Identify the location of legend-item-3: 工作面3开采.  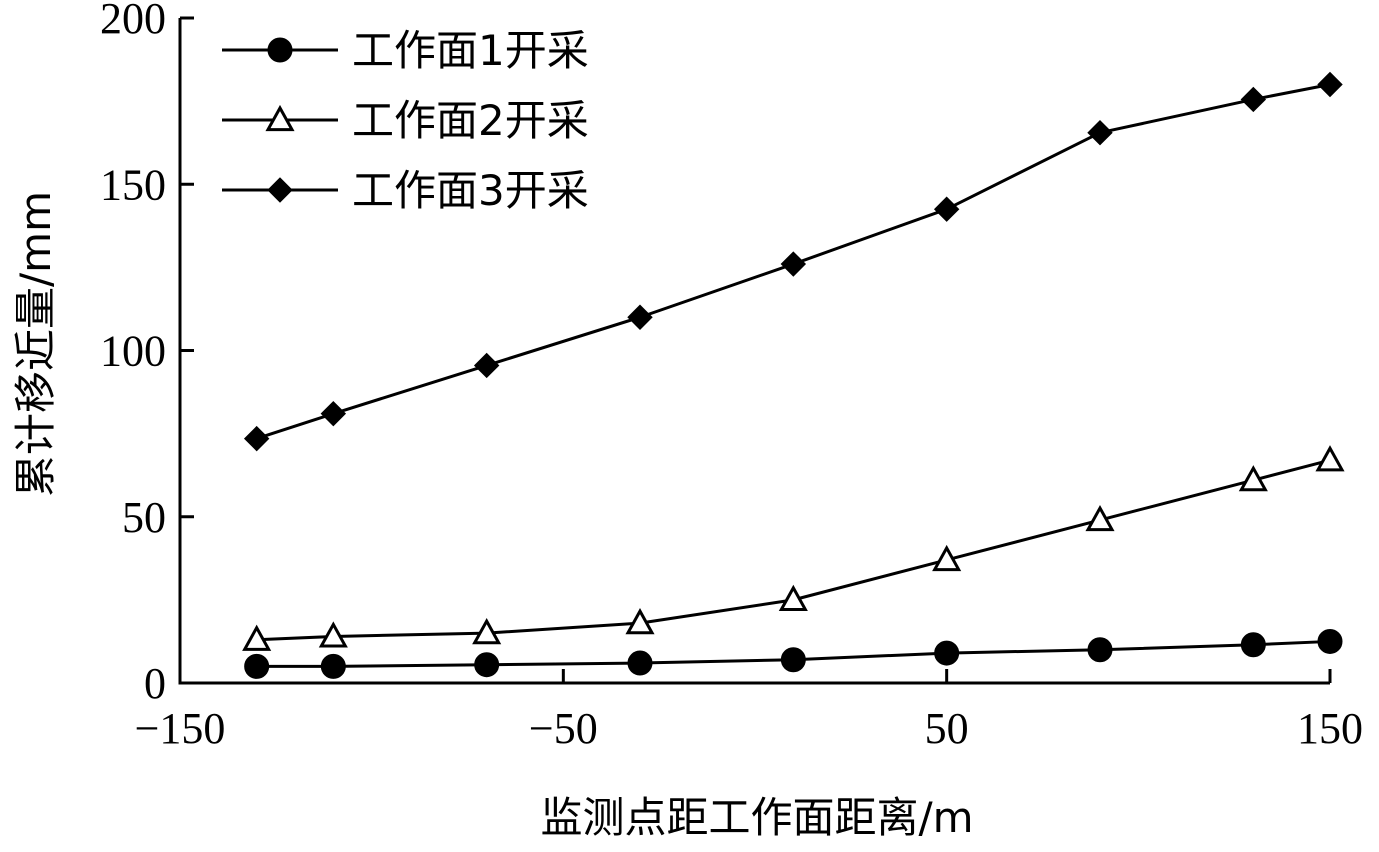
(405, 190).